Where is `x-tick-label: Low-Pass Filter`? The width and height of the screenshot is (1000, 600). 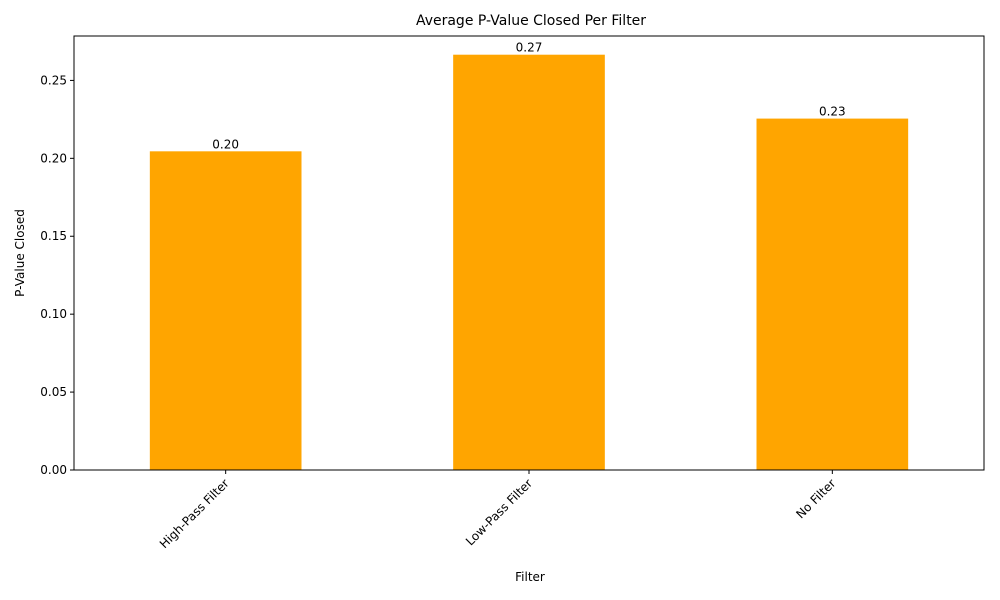 x-tick-label: Low-Pass Filter is located at coordinates (499, 512).